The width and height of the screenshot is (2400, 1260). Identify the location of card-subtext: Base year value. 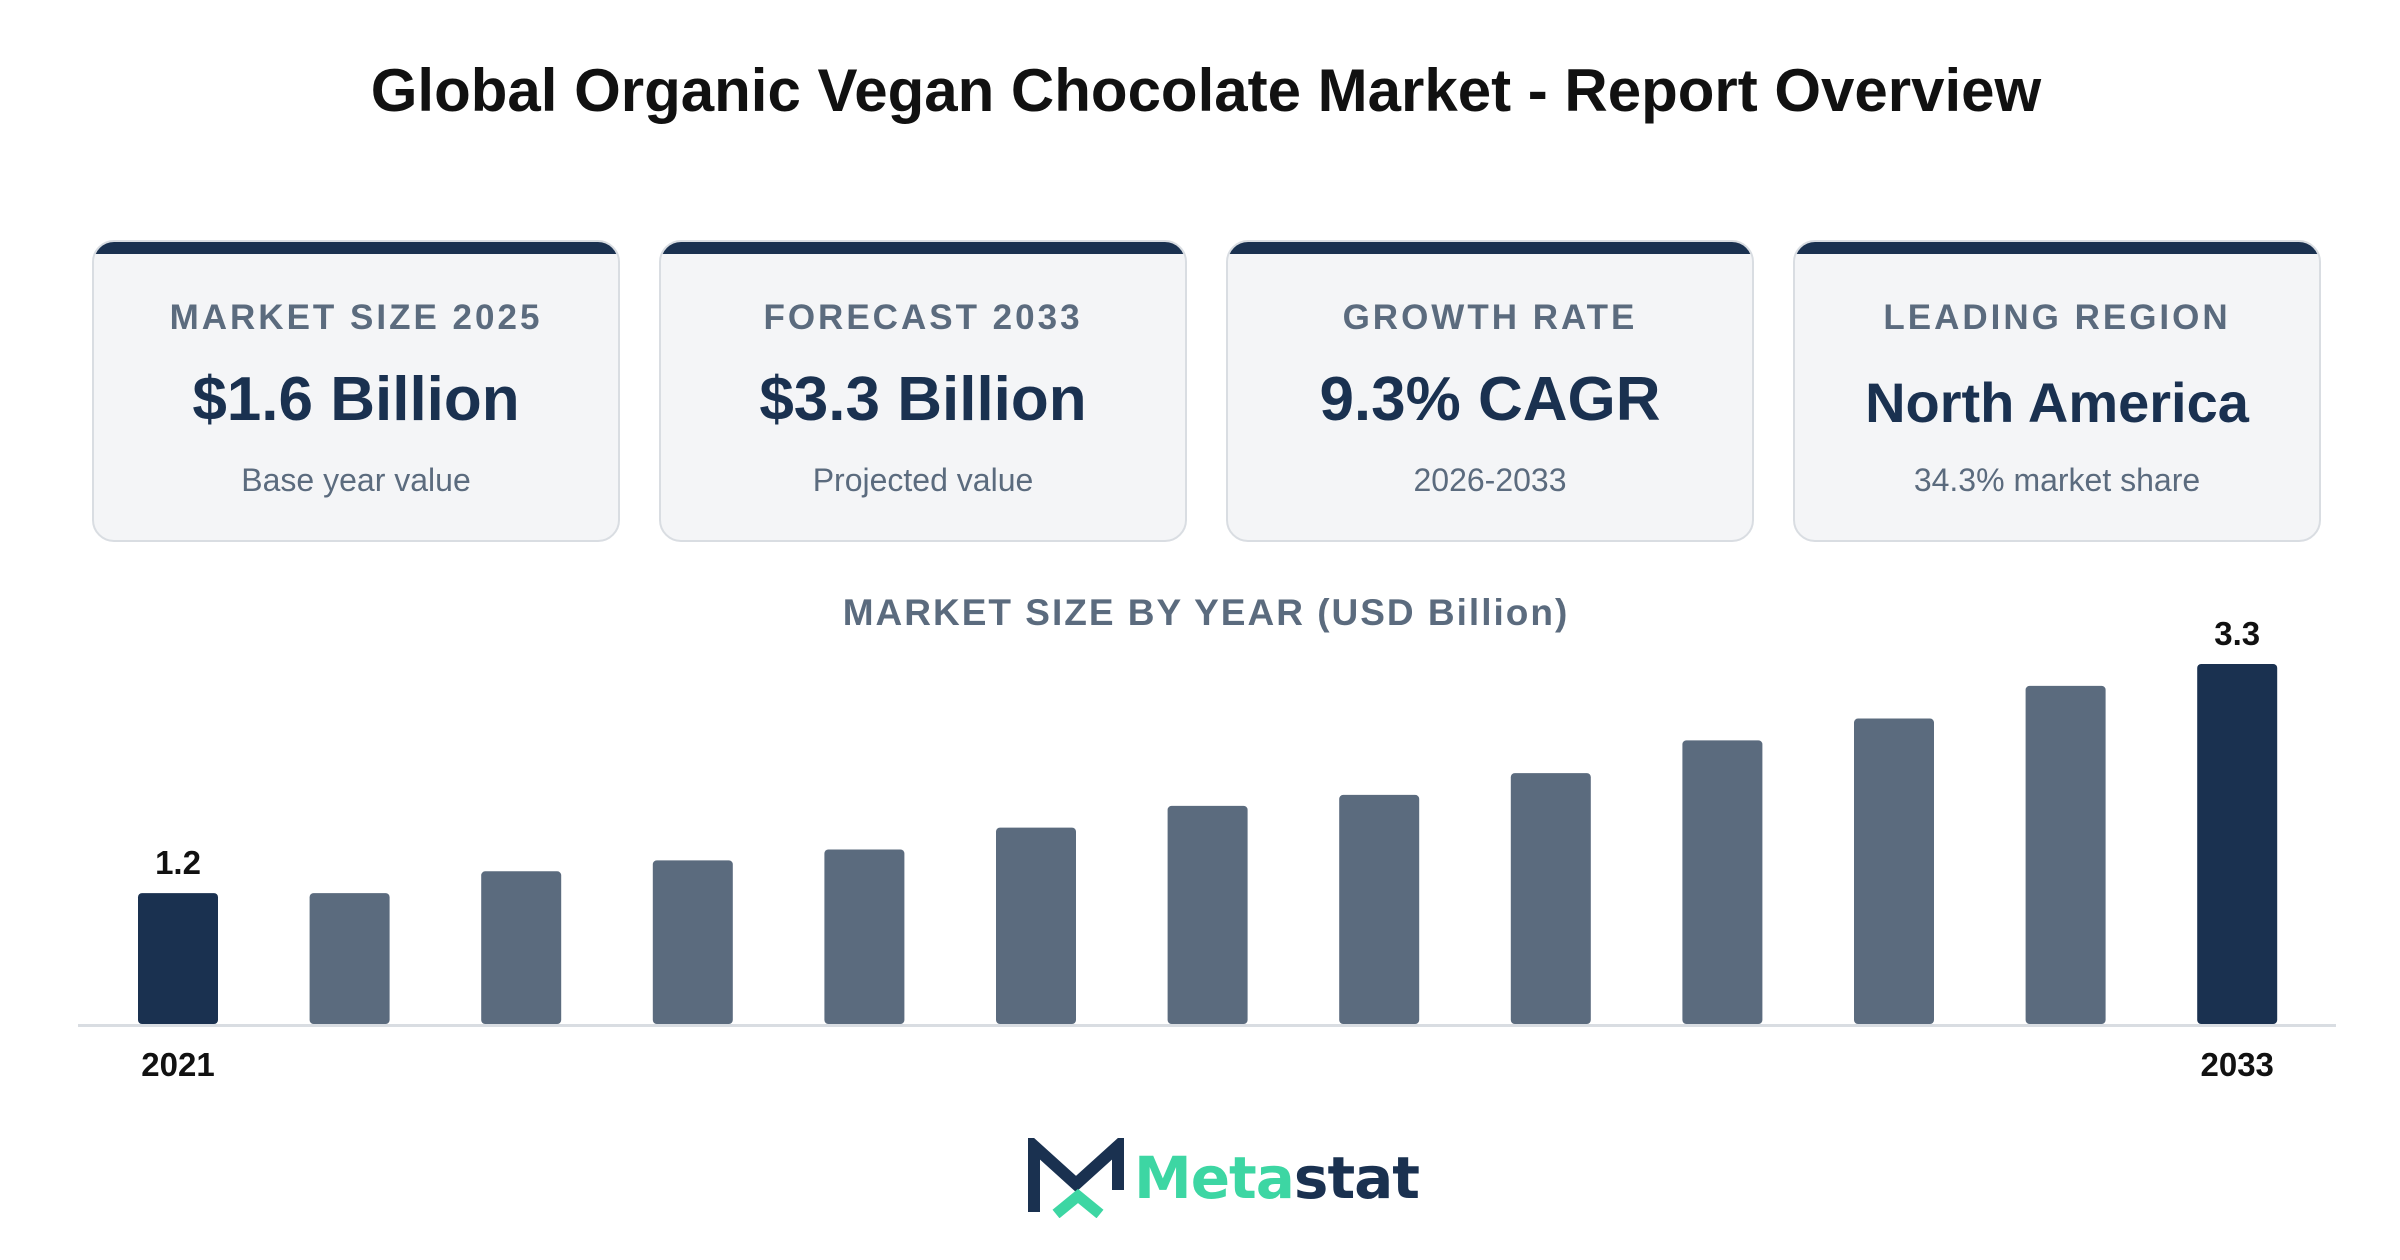
(356, 480).